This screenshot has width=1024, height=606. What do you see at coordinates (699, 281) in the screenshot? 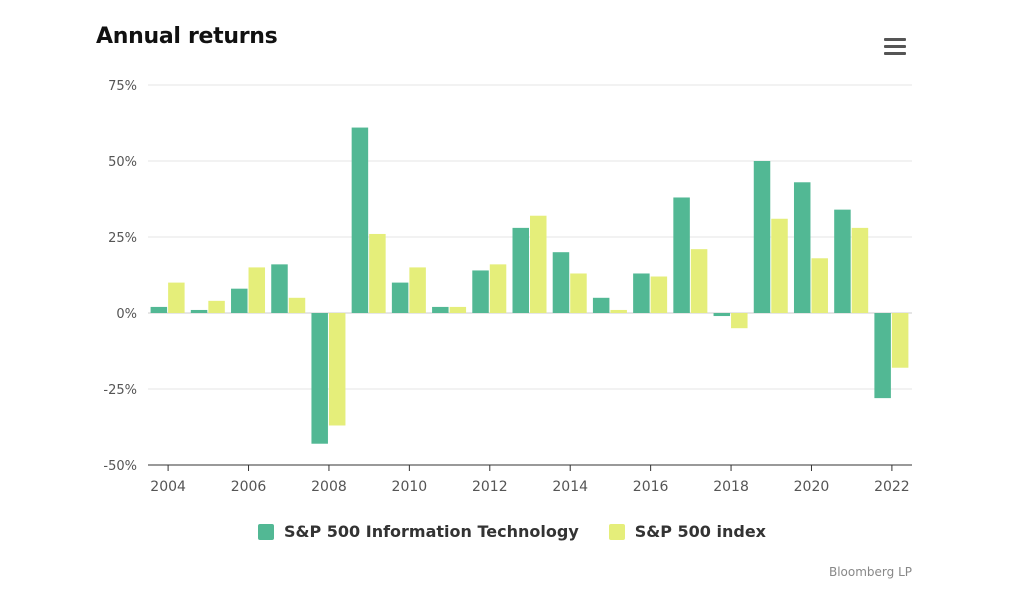
I see `bar-sp500-2017` at bounding box center [699, 281].